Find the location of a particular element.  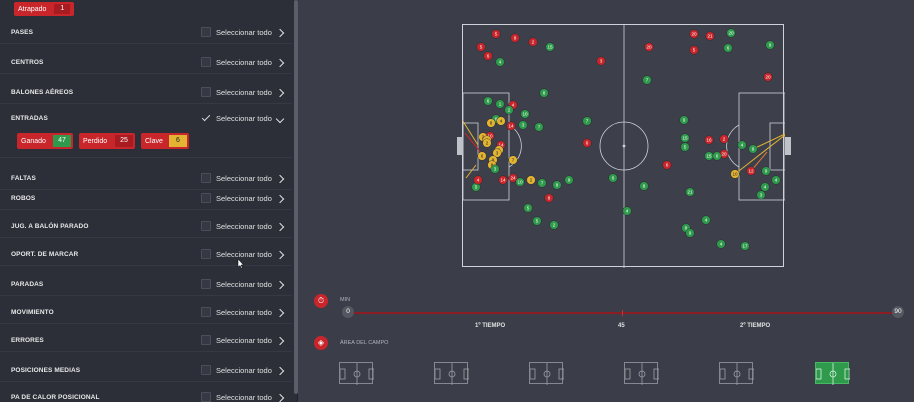

category-row: MOVIMIENTO Seleccionar todo is located at coordinates (146, 311).